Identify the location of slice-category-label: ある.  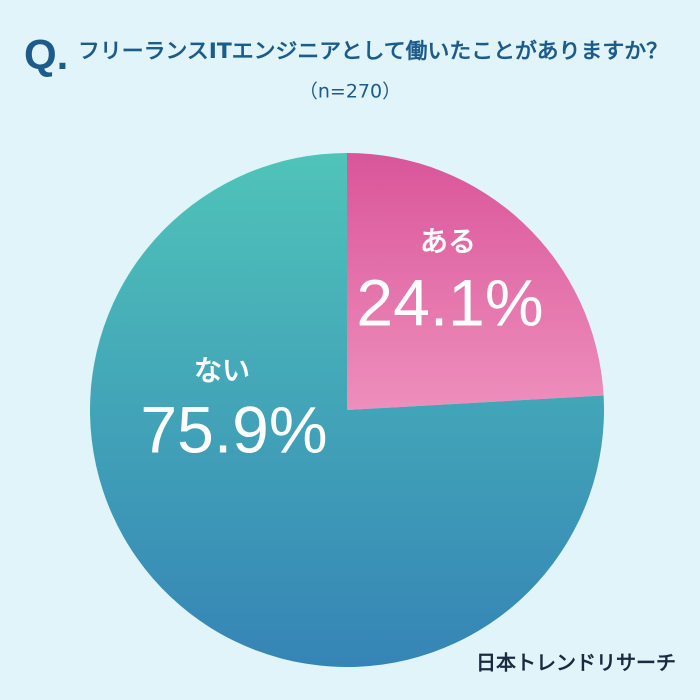
(448, 241).